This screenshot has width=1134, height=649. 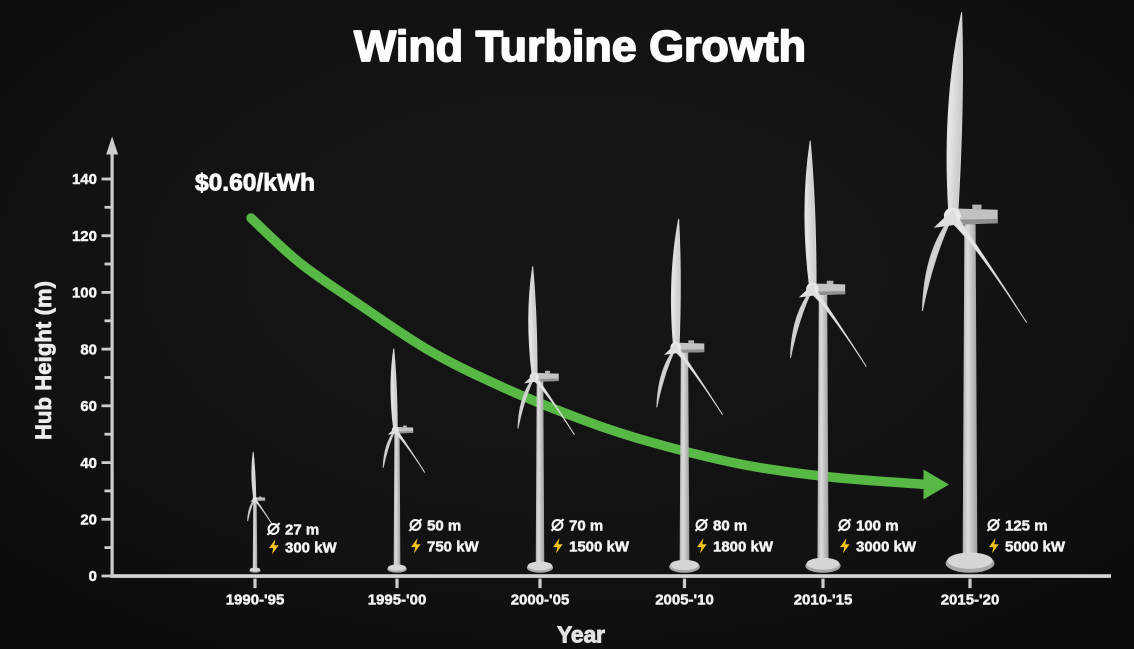 What do you see at coordinates (1026, 525) in the screenshot?
I see `svg-text: 125 m` at bounding box center [1026, 525].